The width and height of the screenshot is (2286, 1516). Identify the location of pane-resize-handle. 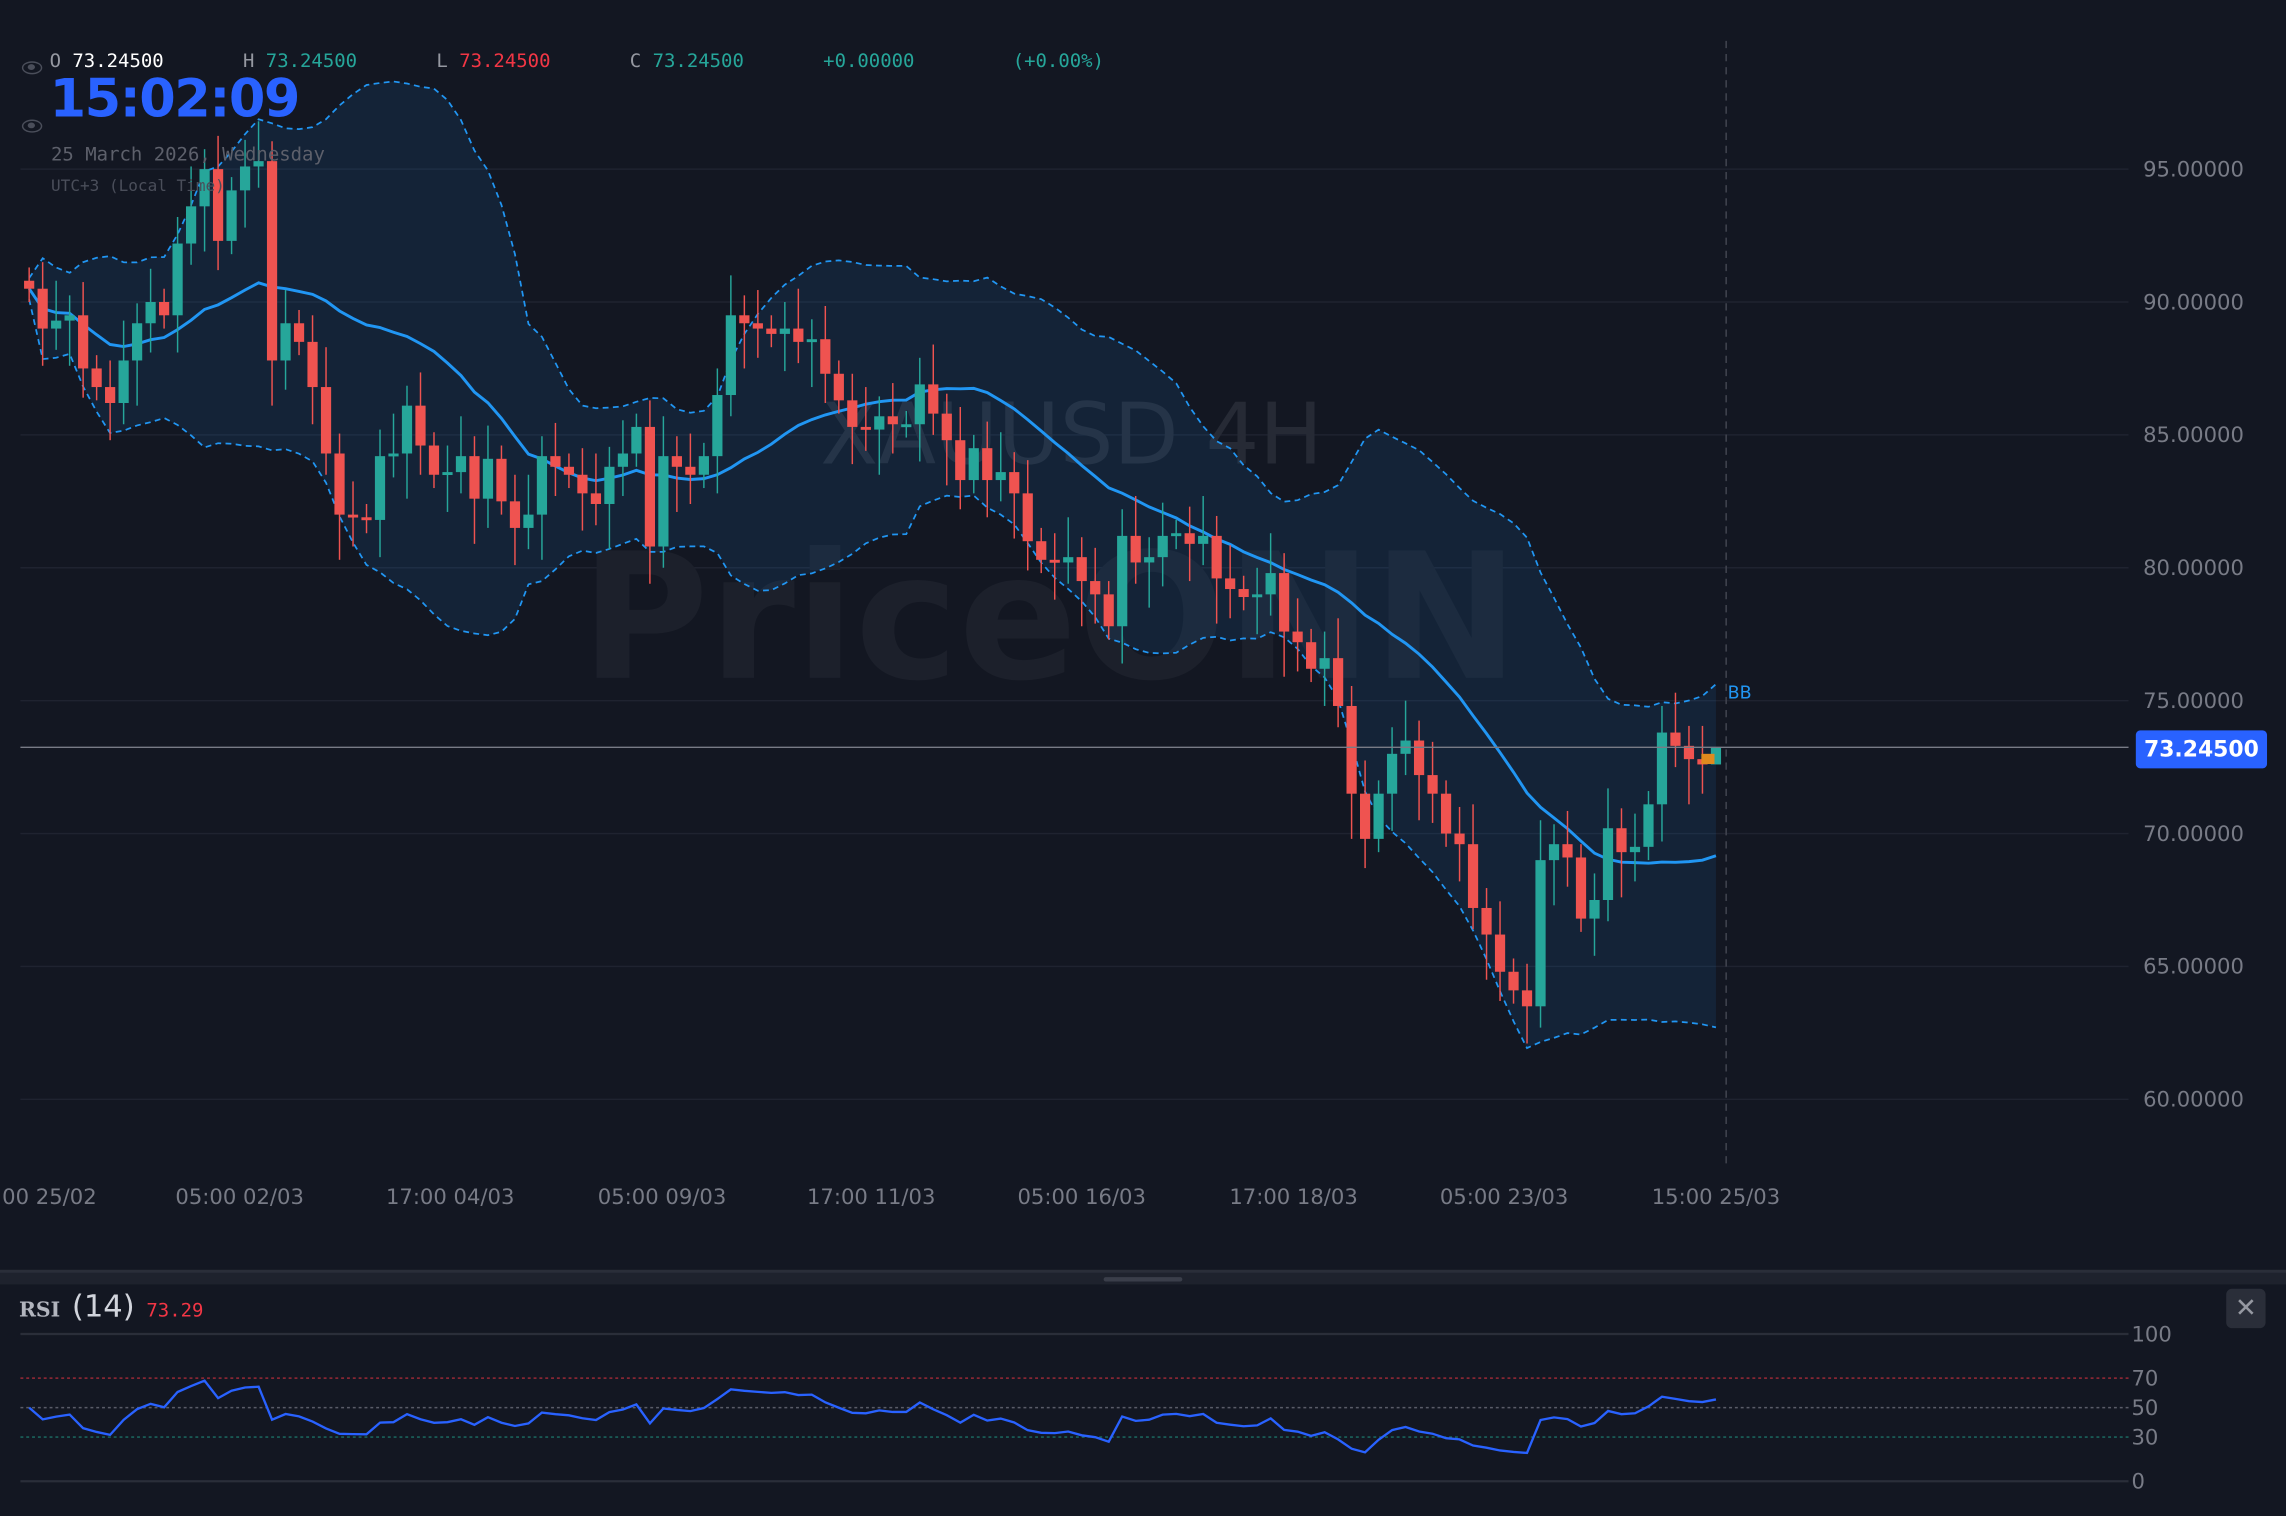
(1143, 1277).